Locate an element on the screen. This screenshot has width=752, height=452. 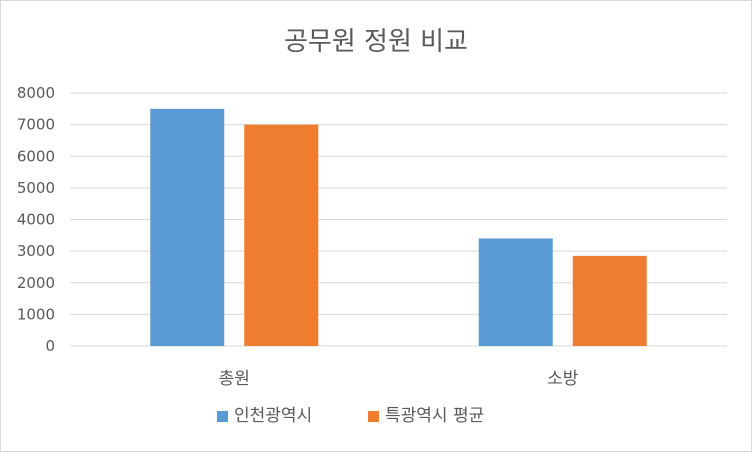
x-category-label-0: 총원 is located at coordinates (234, 379).